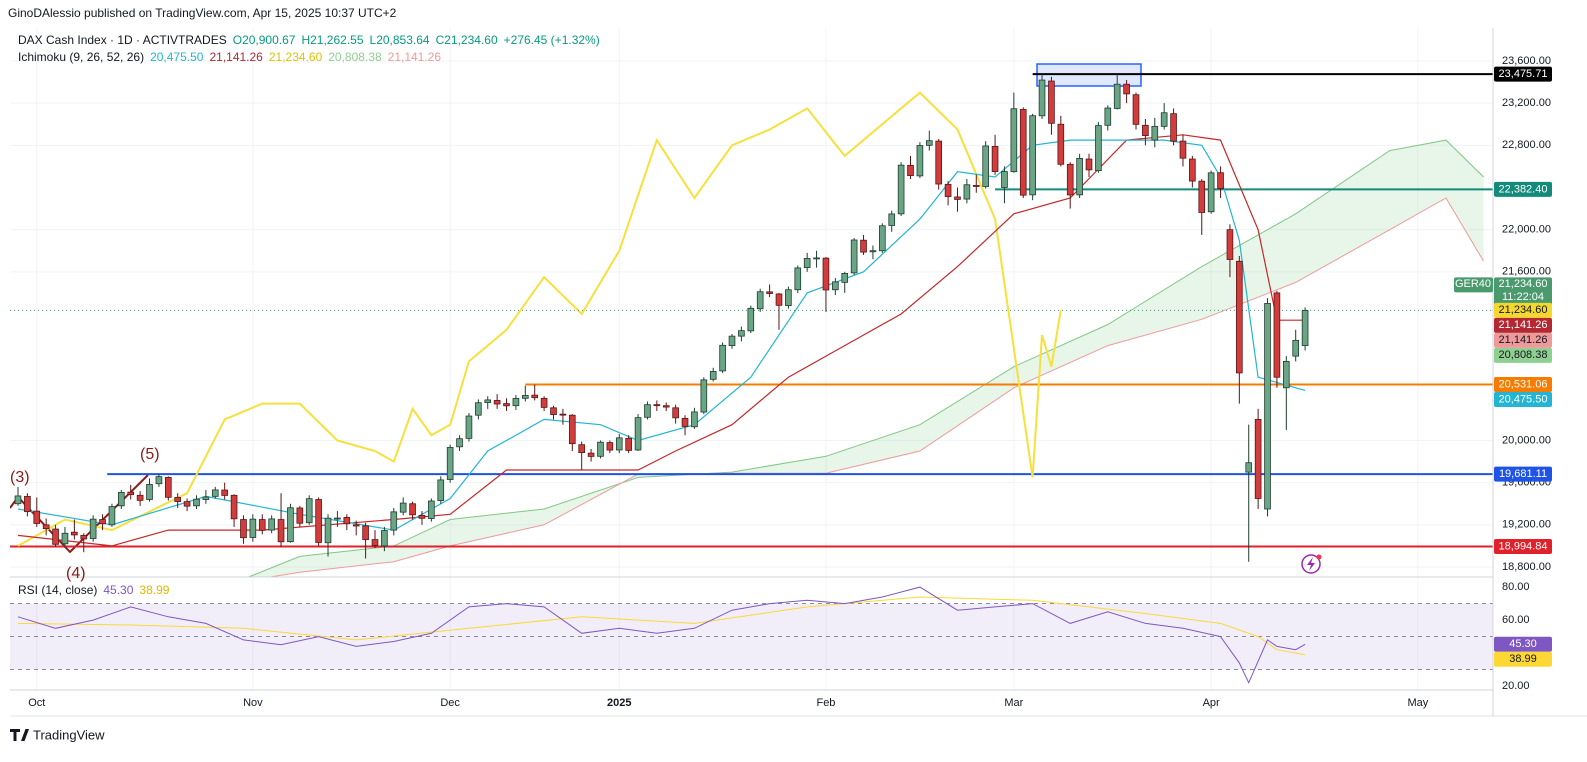  What do you see at coordinates (332, 40) in the screenshot?
I see `legend-item: H21,262.55` at bounding box center [332, 40].